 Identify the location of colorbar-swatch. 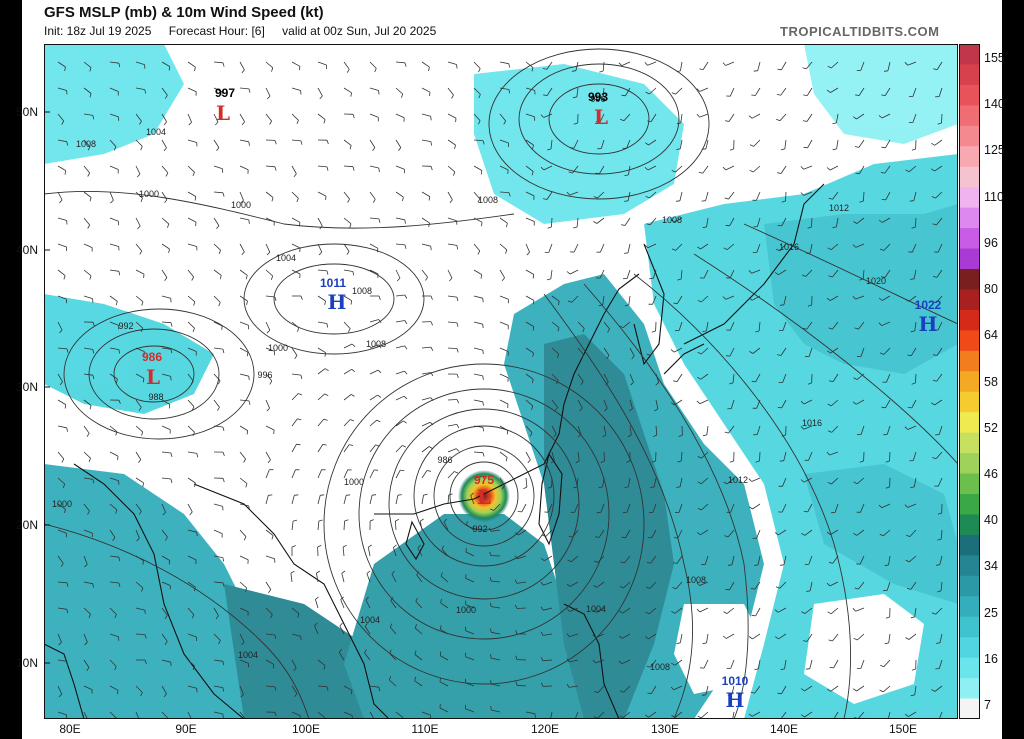
(969, 239).